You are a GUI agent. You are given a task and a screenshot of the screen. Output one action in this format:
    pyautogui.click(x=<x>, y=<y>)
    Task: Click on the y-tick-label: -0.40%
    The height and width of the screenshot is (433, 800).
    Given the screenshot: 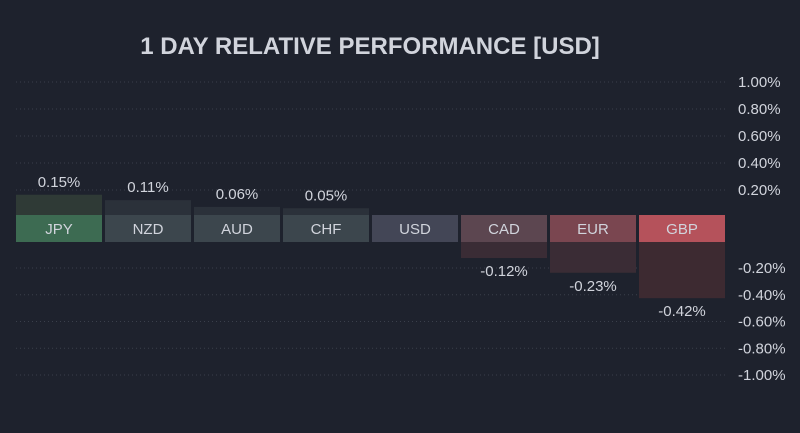 What is the action you would take?
    pyautogui.click(x=762, y=295)
    